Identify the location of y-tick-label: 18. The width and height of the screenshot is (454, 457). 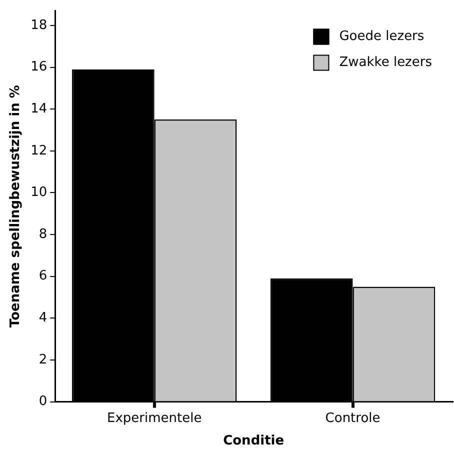
(39, 25).